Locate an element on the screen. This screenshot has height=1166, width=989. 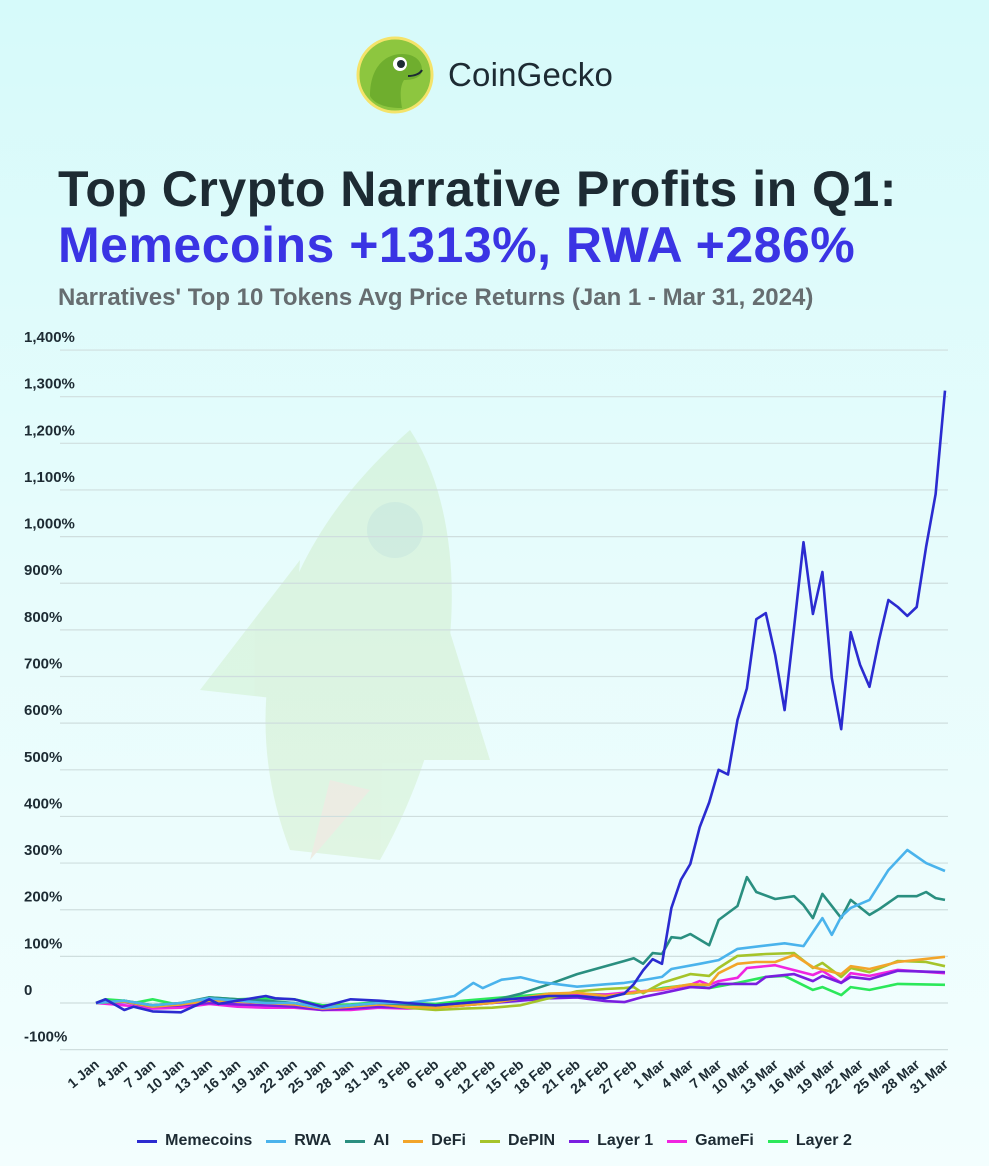
y-tick-label: 200% is located at coordinates (43, 897).